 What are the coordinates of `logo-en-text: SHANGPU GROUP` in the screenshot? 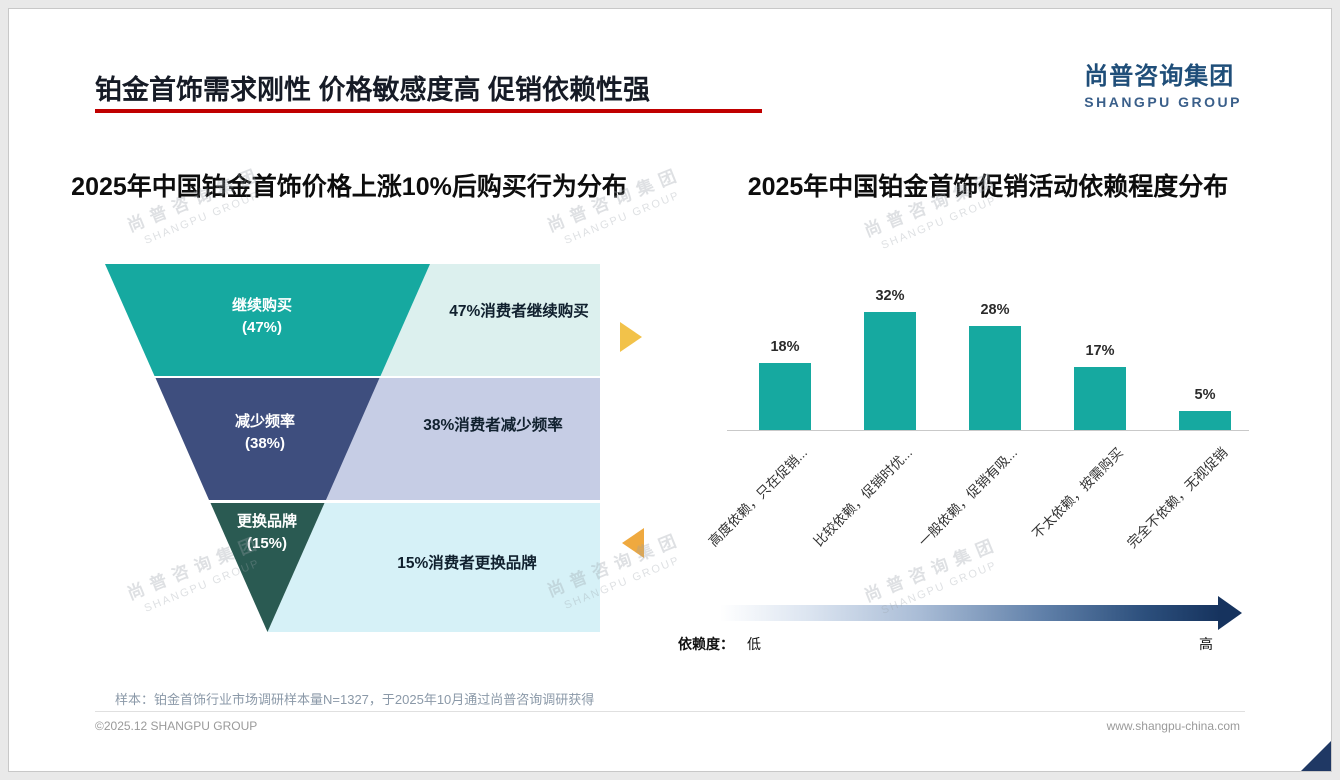 It's located at (1163, 102).